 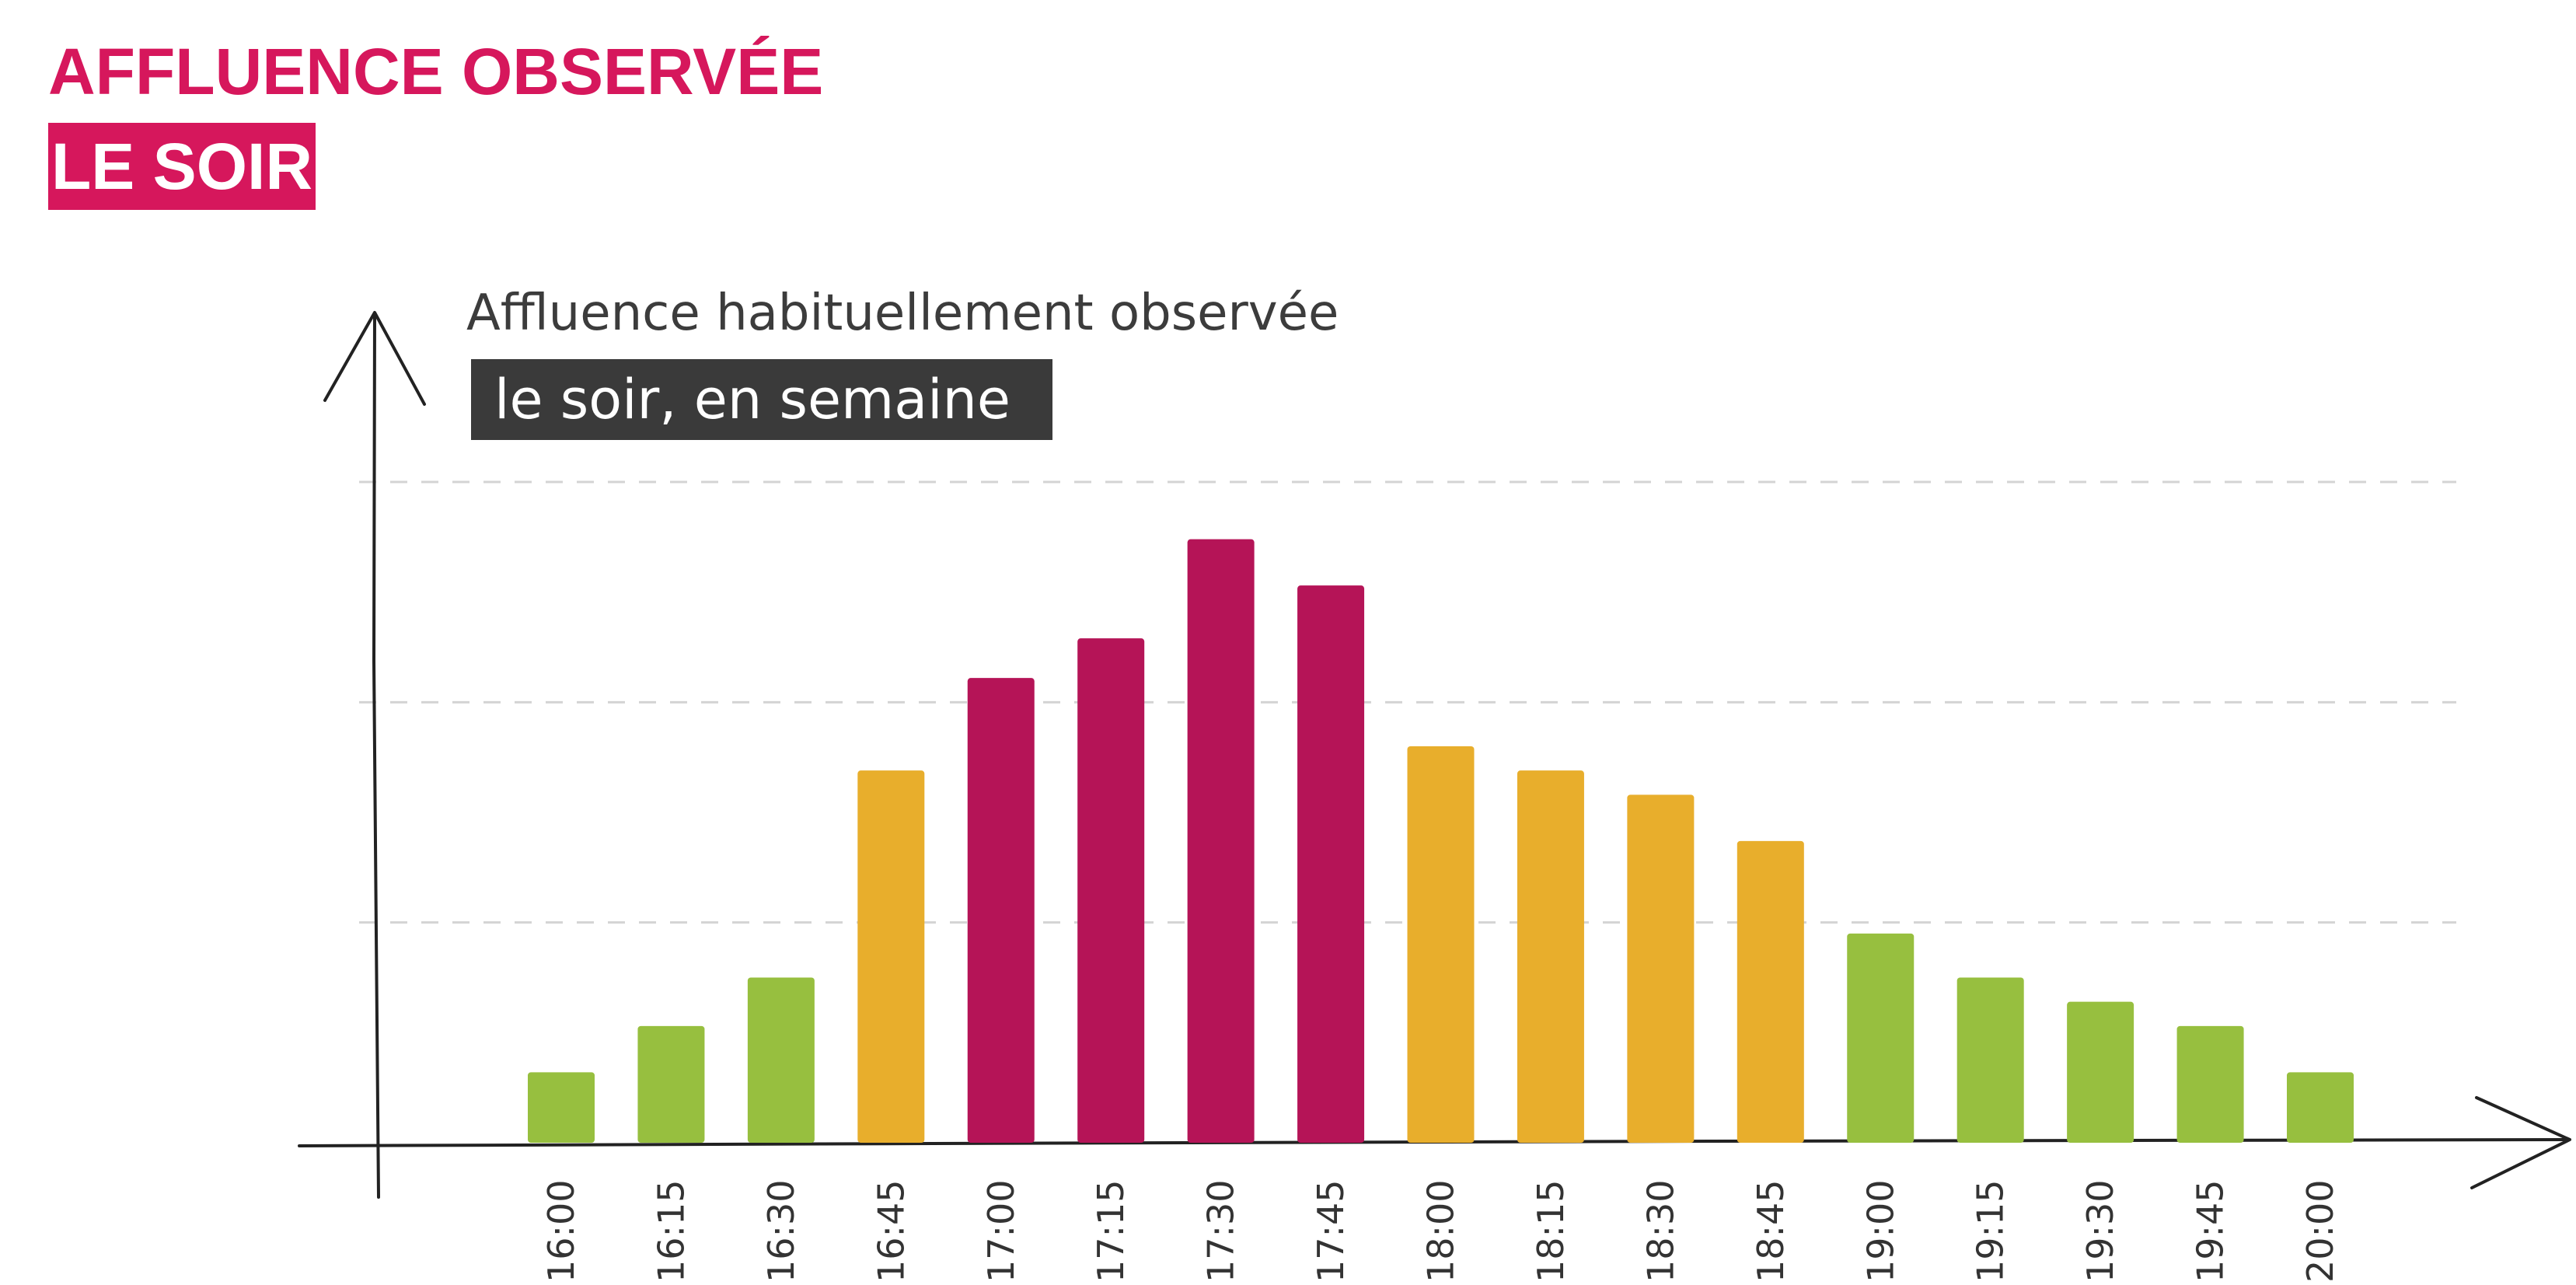 I want to click on x-tick-label: 16:15, so click(x=671, y=1231).